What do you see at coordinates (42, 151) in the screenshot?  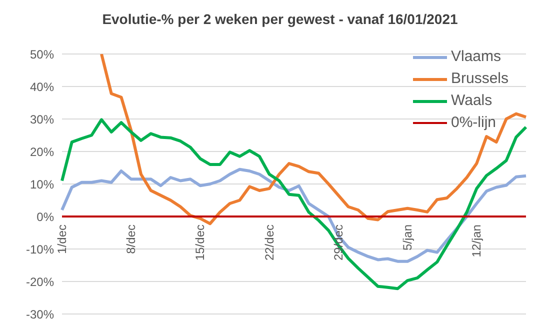 I see `y-tick-label: 20%` at bounding box center [42, 151].